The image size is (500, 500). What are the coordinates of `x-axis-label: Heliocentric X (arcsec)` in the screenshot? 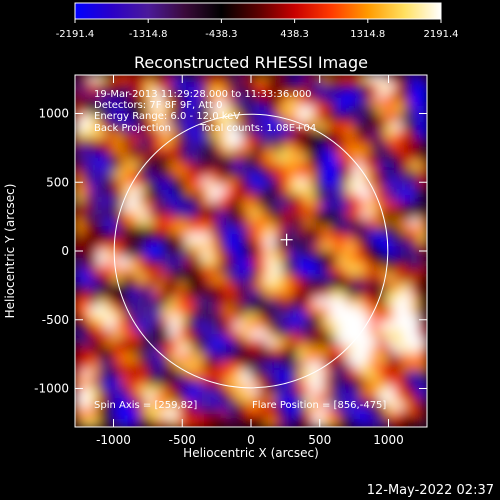 It's located at (251, 453).